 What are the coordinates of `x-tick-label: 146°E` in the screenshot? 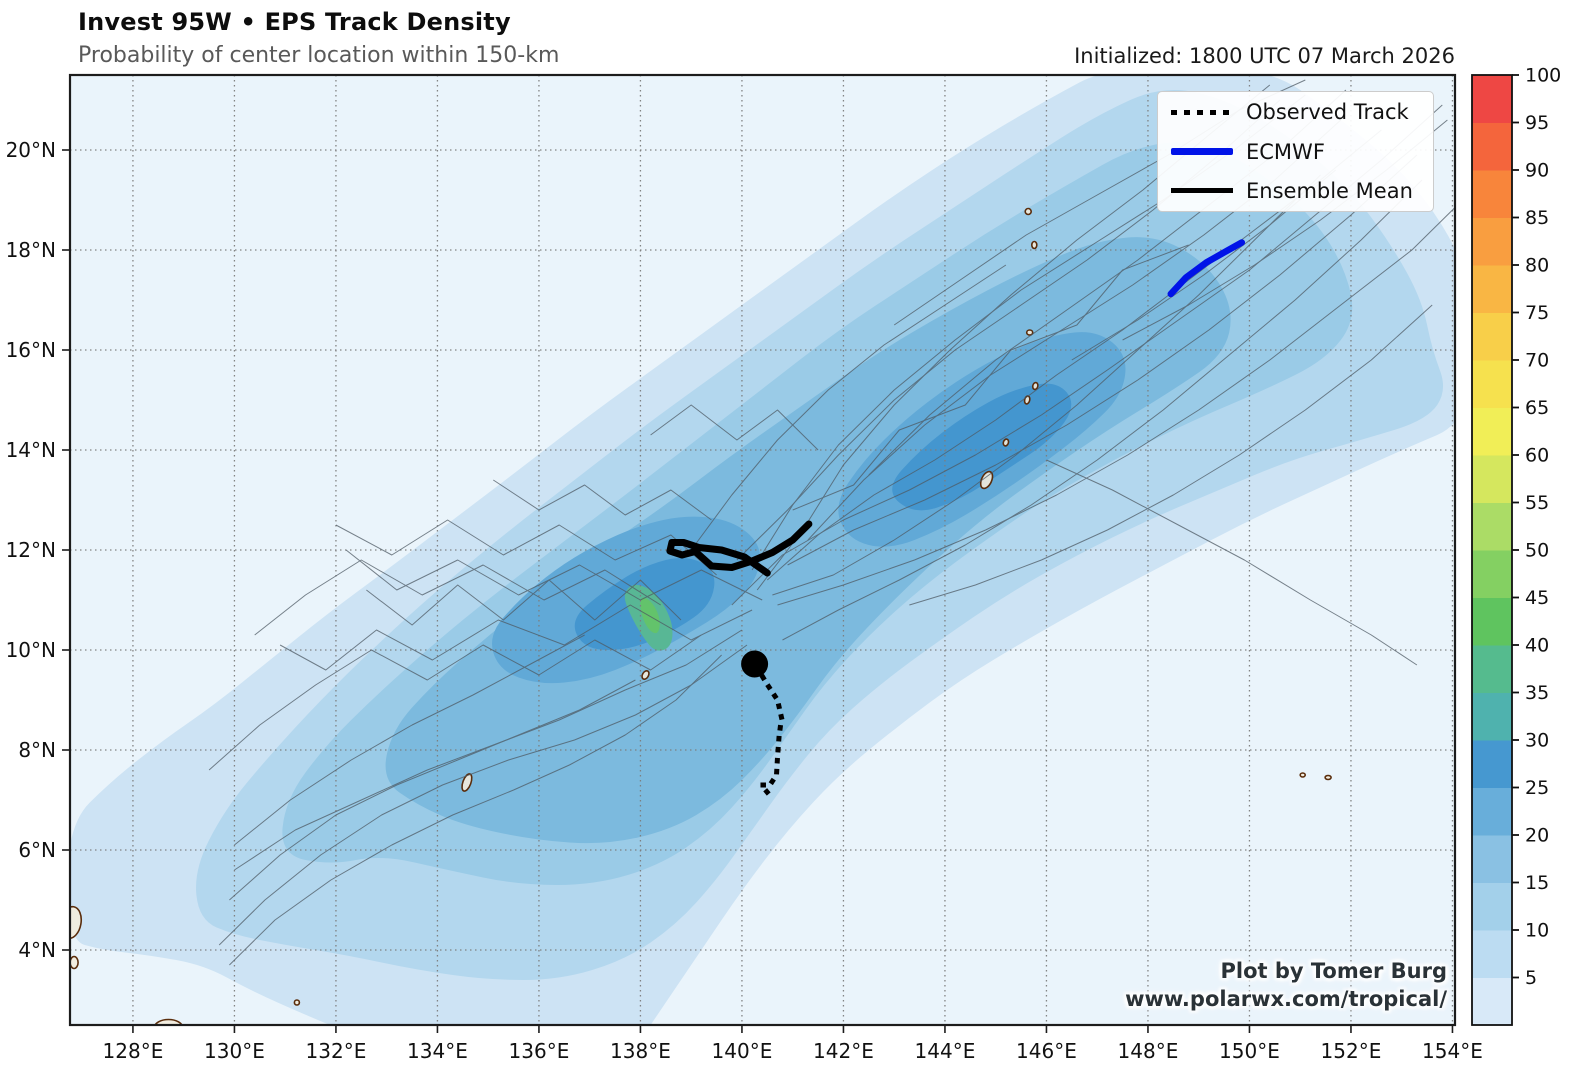 It's located at (1046, 1051).